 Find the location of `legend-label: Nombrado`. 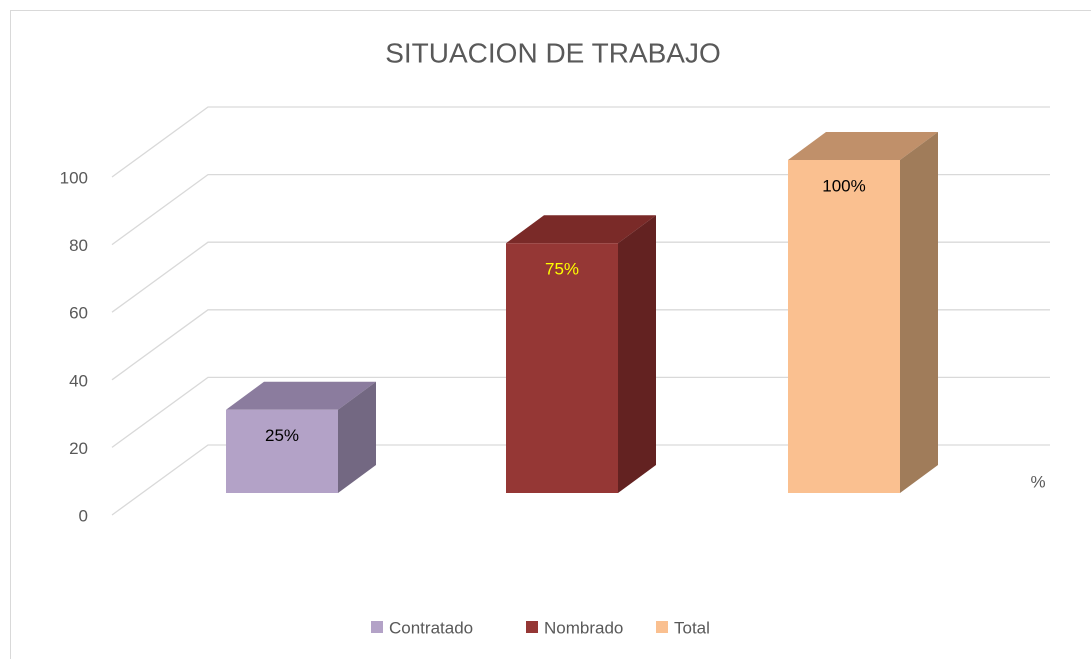

legend-label: Nombrado is located at coordinates (583, 627).